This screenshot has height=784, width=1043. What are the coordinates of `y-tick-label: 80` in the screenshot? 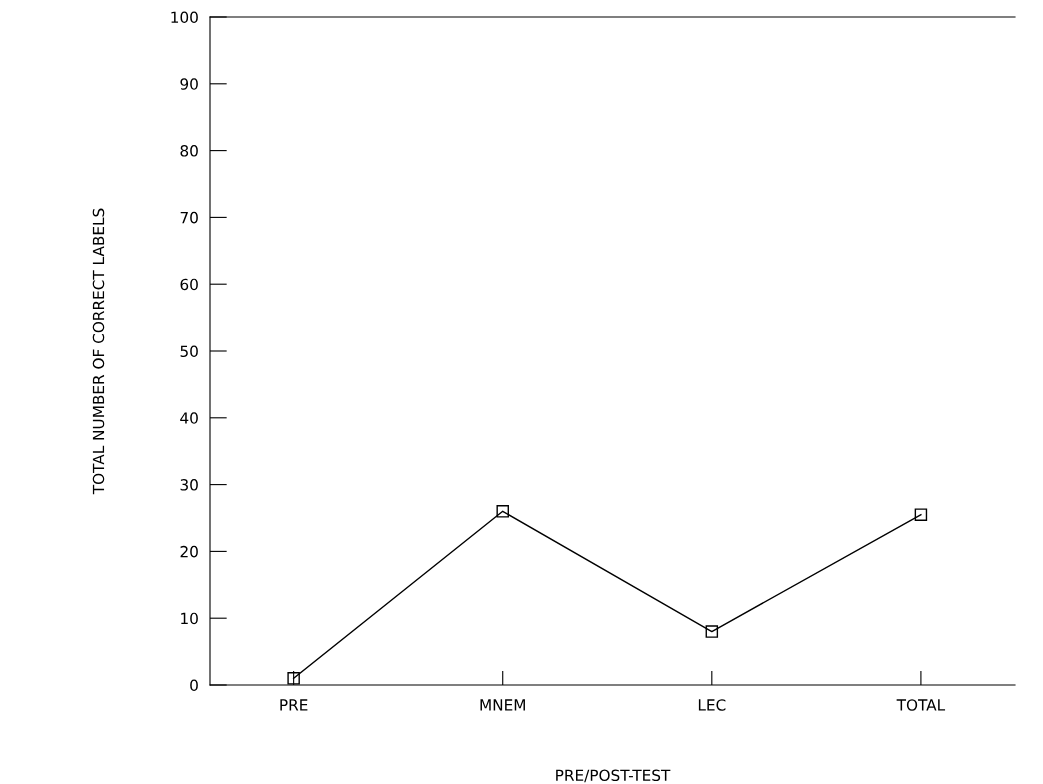 It's located at (189, 151).